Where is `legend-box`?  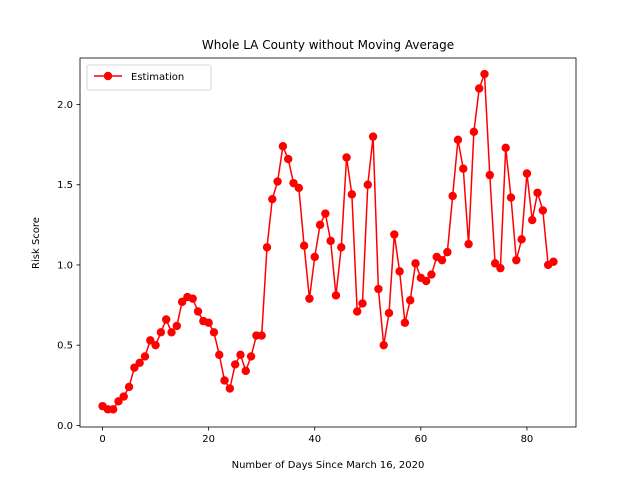 legend-box is located at coordinates (149, 77).